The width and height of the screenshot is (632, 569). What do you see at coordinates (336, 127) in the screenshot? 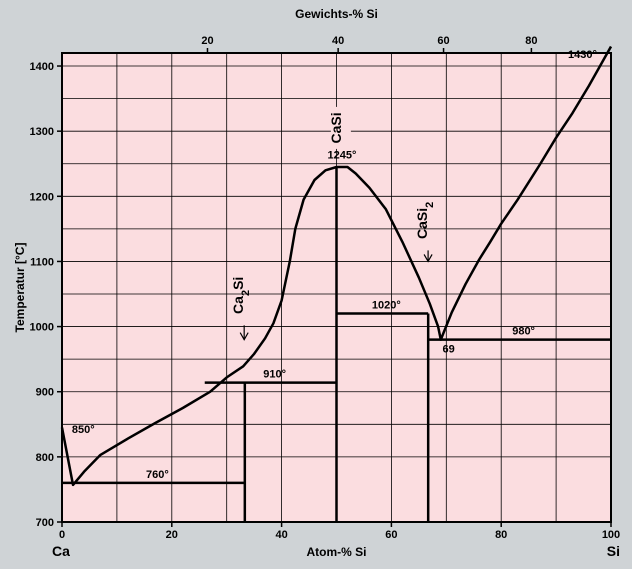
I see `phase-label: CaSi` at bounding box center [336, 127].